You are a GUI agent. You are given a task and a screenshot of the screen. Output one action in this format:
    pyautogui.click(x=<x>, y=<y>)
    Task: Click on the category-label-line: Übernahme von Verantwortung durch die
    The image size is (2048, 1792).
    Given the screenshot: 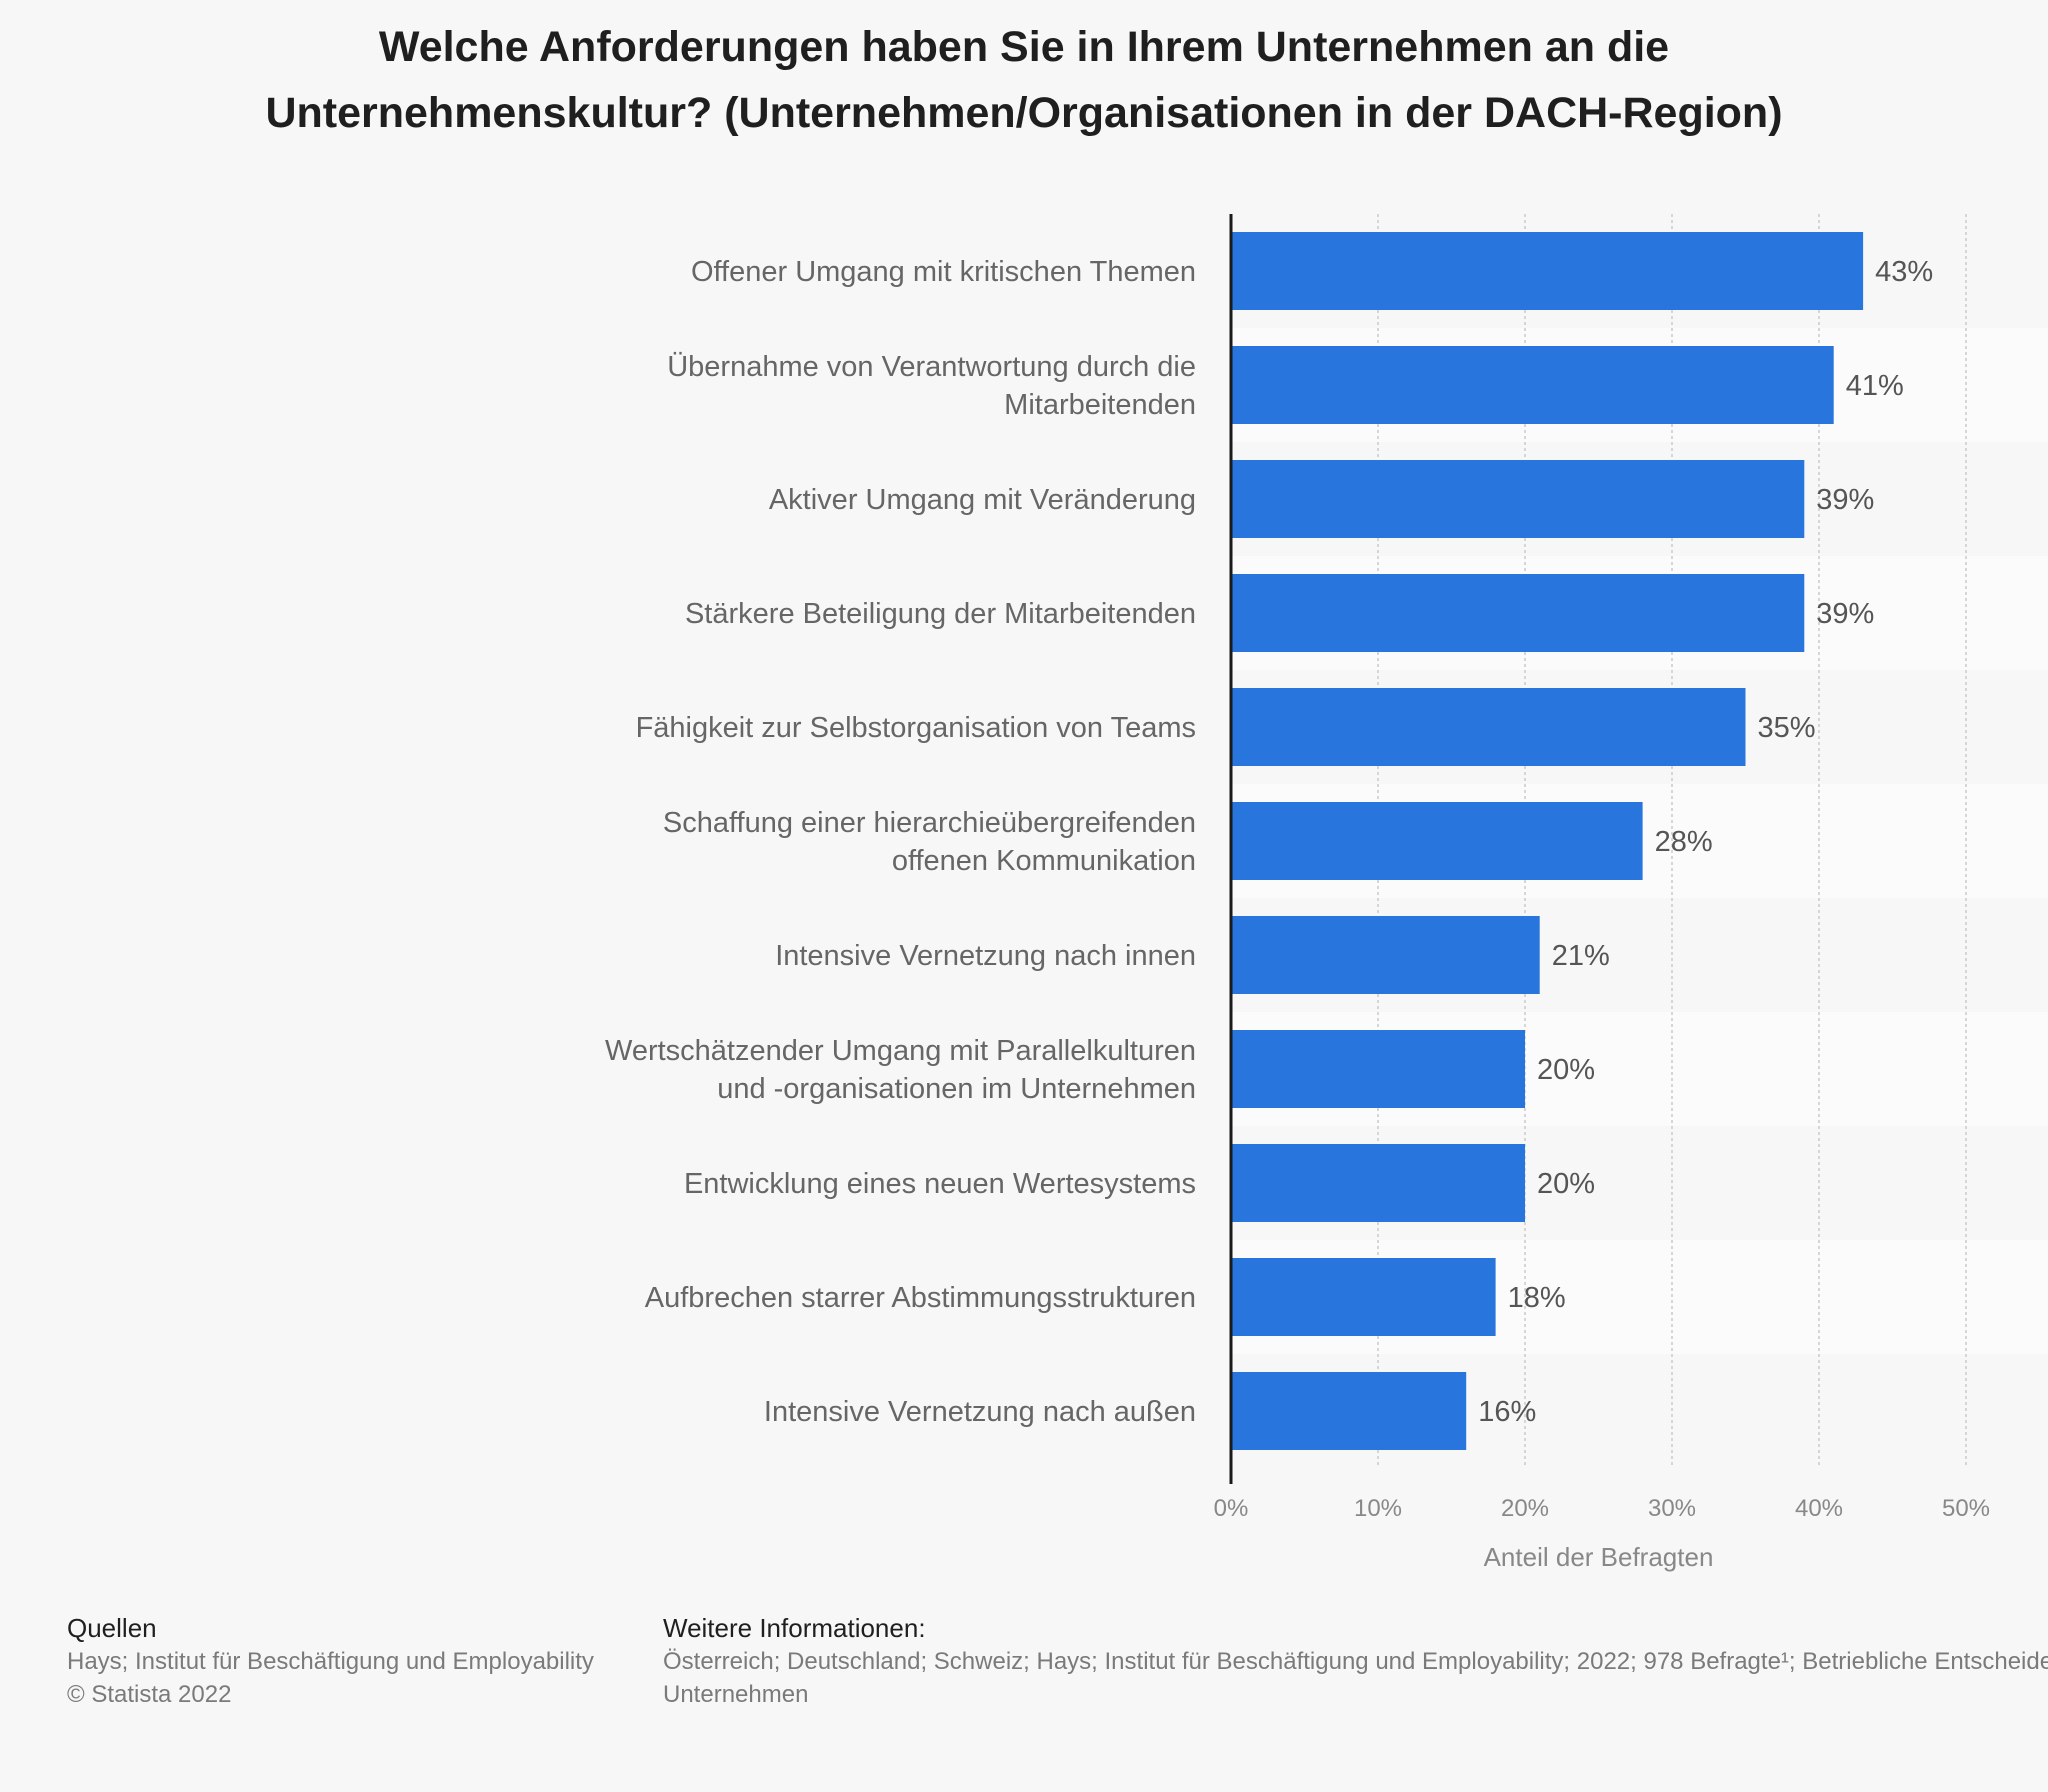 What is the action you would take?
    pyautogui.click(x=931, y=367)
    